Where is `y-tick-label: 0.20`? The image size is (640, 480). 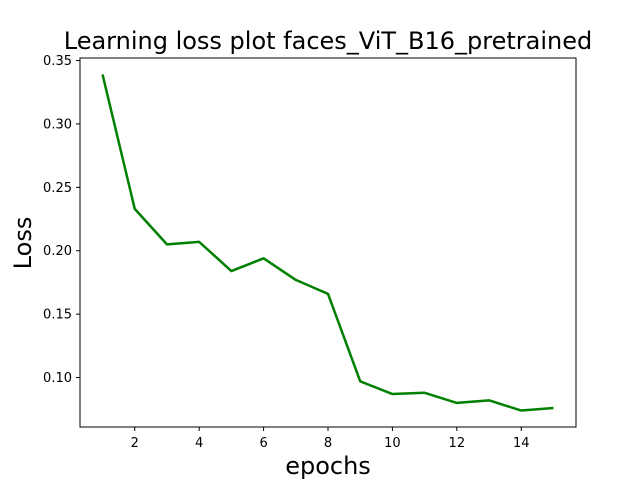
y-tick-label: 0.20 is located at coordinates (57, 251).